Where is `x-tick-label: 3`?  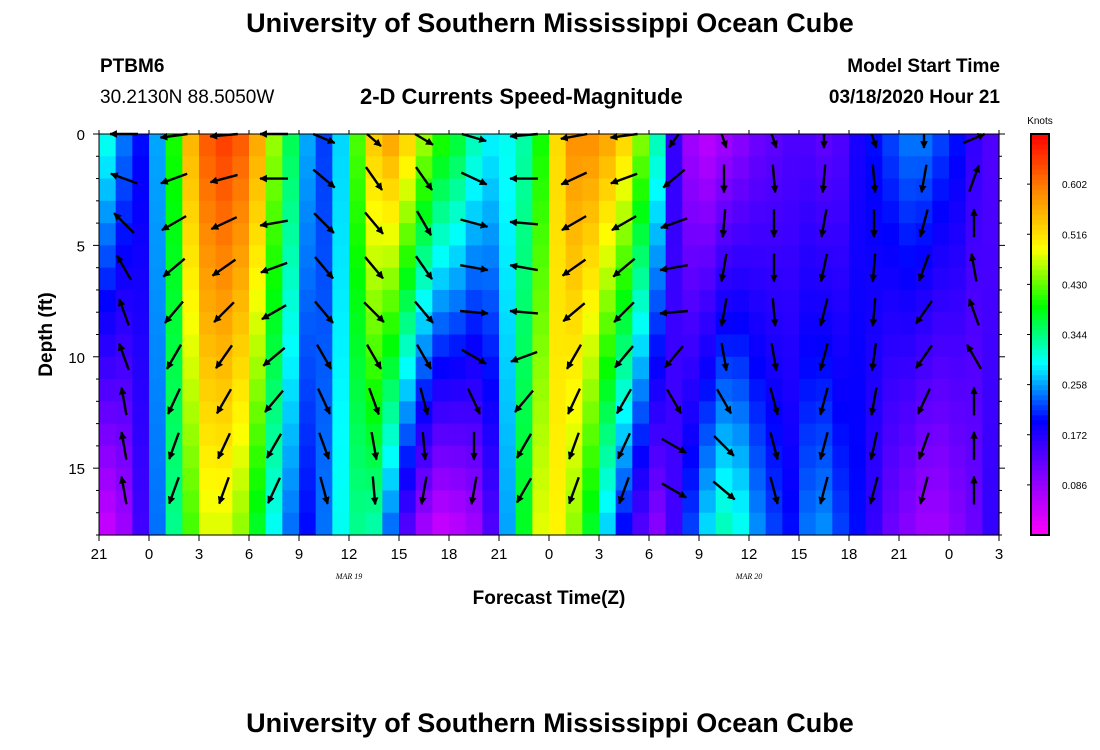 x-tick-label: 3 is located at coordinates (999, 554).